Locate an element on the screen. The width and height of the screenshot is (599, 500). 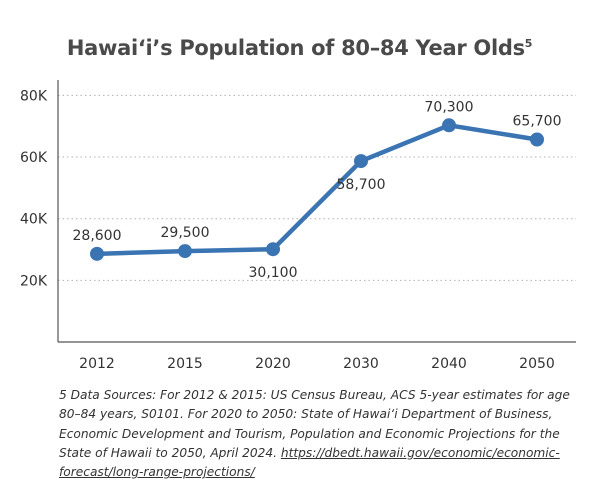
y-tick-label: 40K is located at coordinates (34, 220).